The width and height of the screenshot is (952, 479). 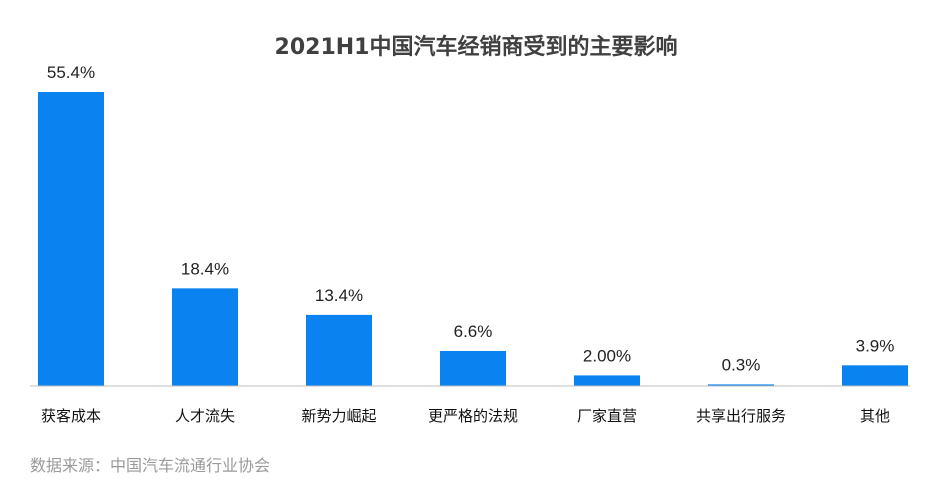 I want to click on value-label-5: 2.00%, so click(x=607, y=355).